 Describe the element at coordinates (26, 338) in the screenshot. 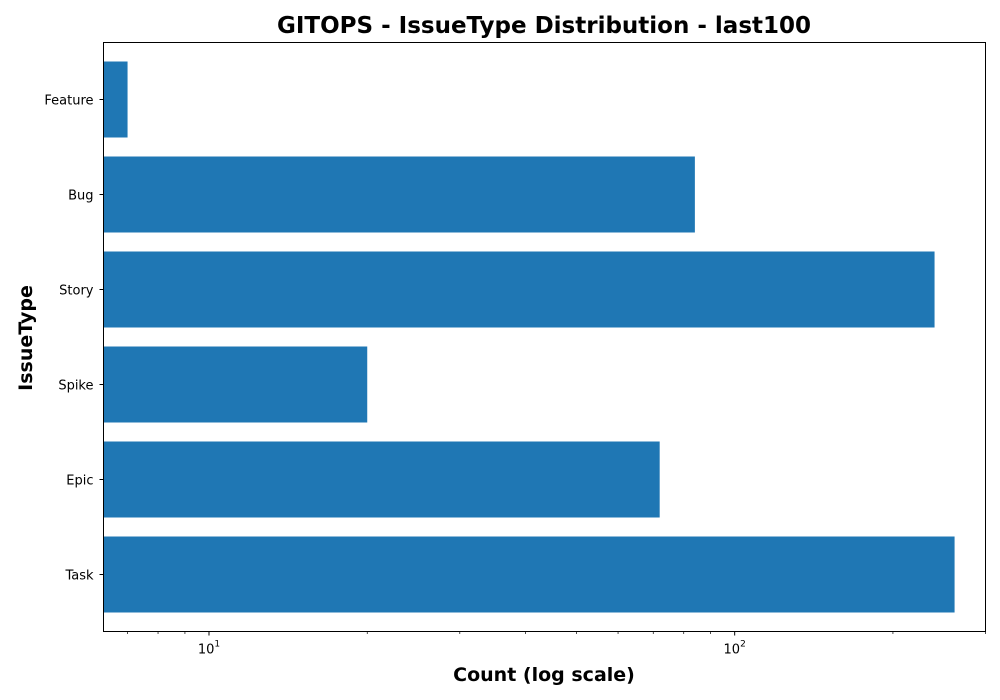

I see `y-axis-title: IssueType` at that location.